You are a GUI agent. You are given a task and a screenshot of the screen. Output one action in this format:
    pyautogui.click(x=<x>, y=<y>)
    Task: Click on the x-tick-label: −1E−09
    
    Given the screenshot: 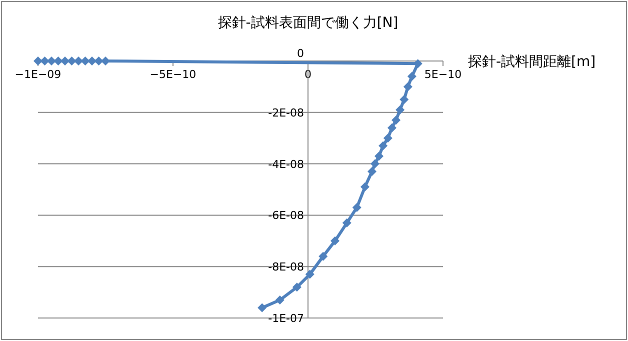 What is the action you would take?
    pyautogui.click(x=38, y=74)
    